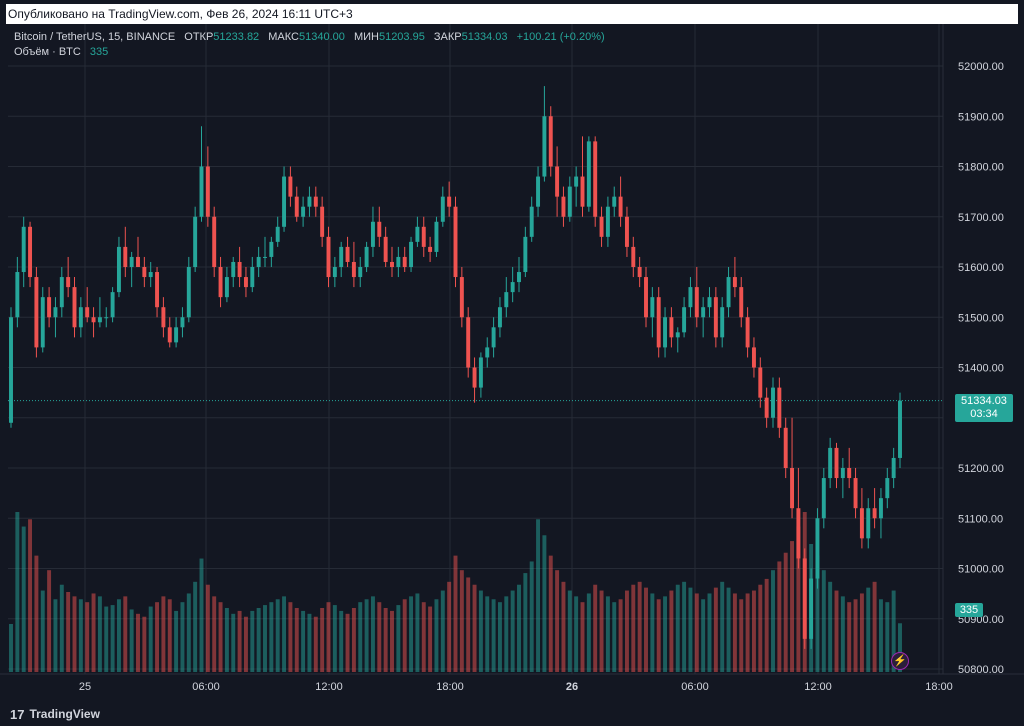  What do you see at coordinates (984, 414) in the screenshot?
I see `bar-countdown: 03:34` at bounding box center [984, 414].